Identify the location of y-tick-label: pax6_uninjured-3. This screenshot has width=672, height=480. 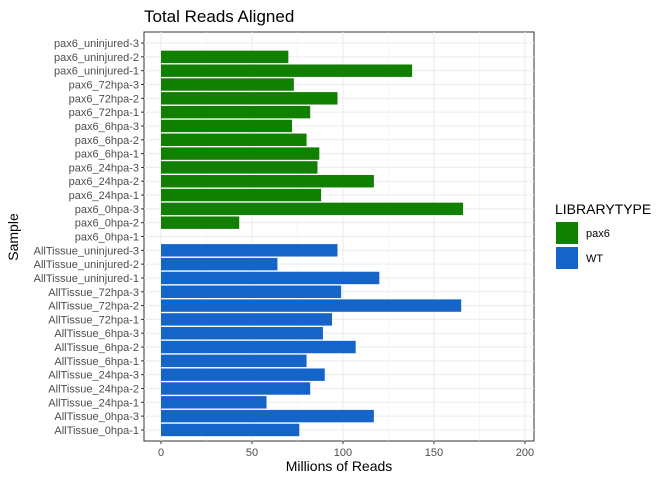
(96, 44).